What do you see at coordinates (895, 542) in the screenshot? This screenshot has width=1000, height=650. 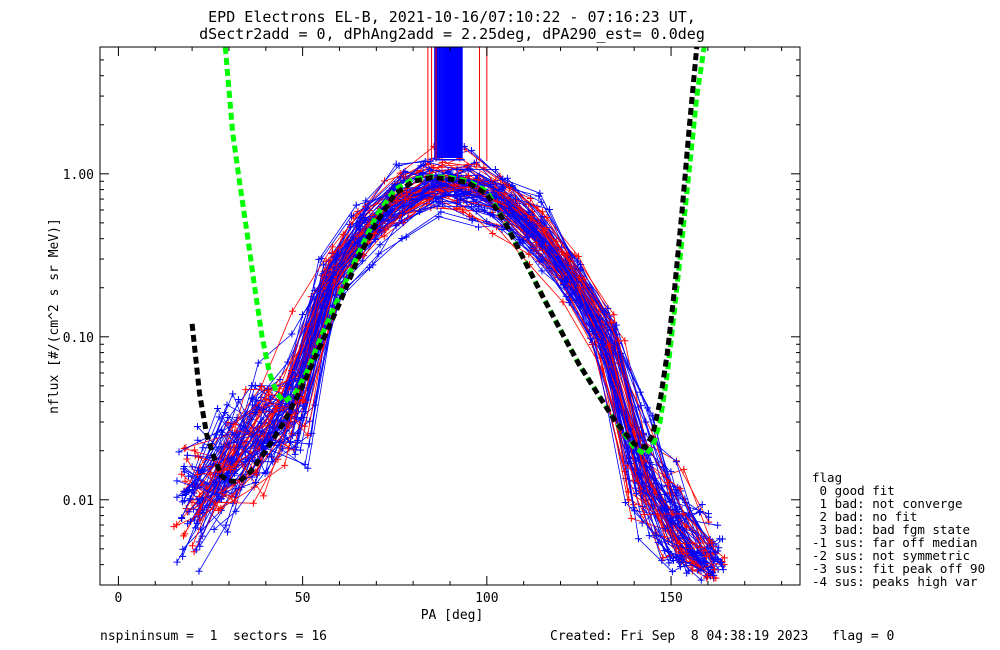 I see `legend-entry: -1 sus: far off median` at bounding box center [895, 542].